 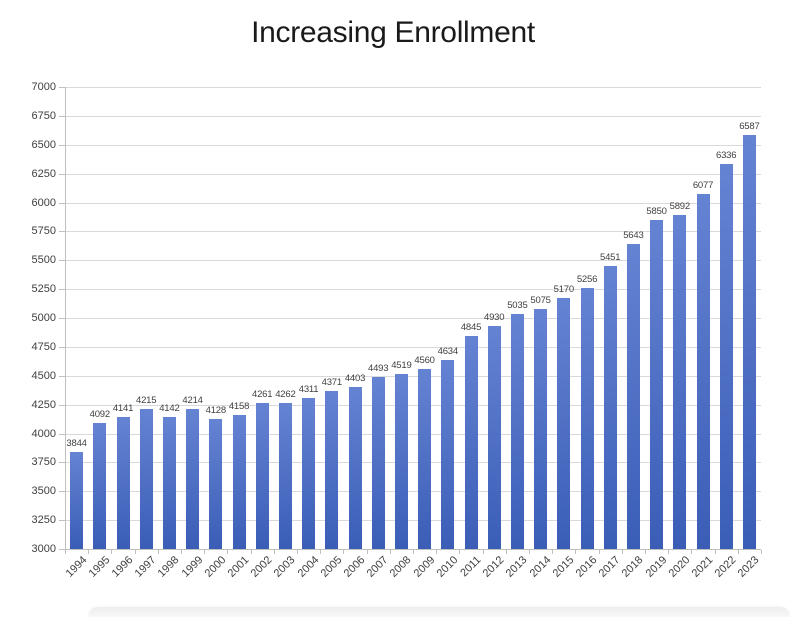 What do you see at coordinates (425, 459) in the screenshot?
I see `bar-2009` at bounding box center [425, 459].